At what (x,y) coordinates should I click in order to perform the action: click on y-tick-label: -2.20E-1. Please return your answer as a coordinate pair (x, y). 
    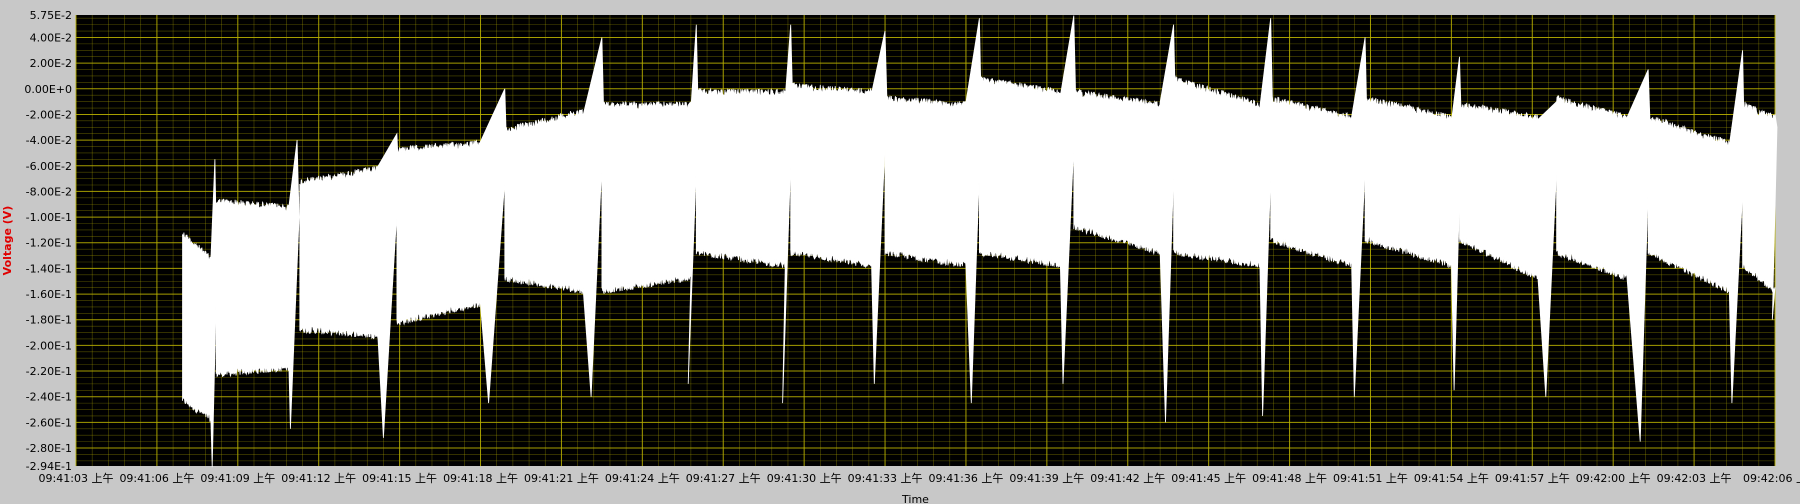
    Looking at the image, I should click on (49, 371).